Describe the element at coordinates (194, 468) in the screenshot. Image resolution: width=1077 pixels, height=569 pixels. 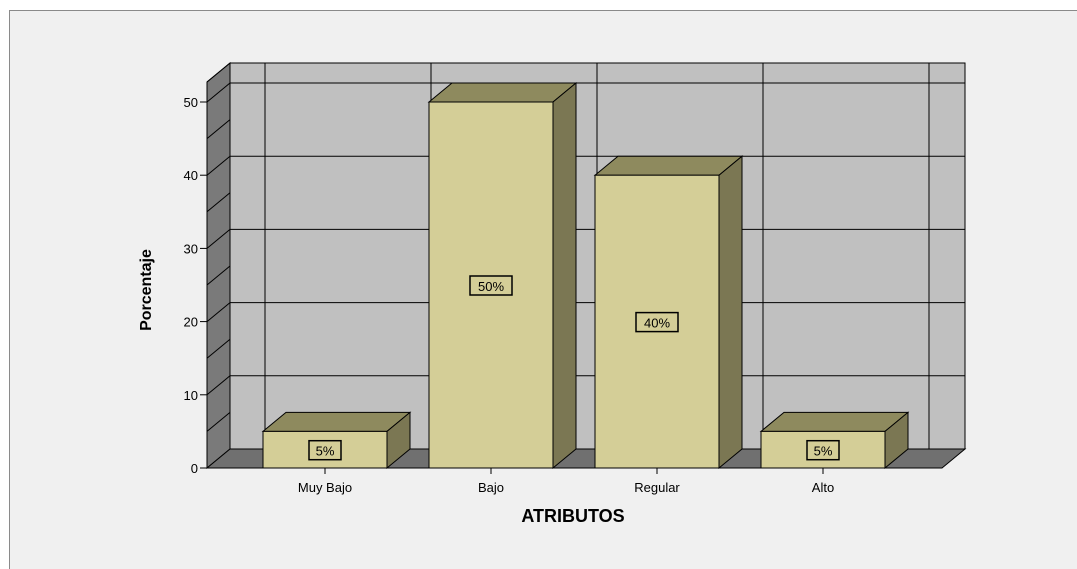
I see `y-tick-label: 0` at that location.